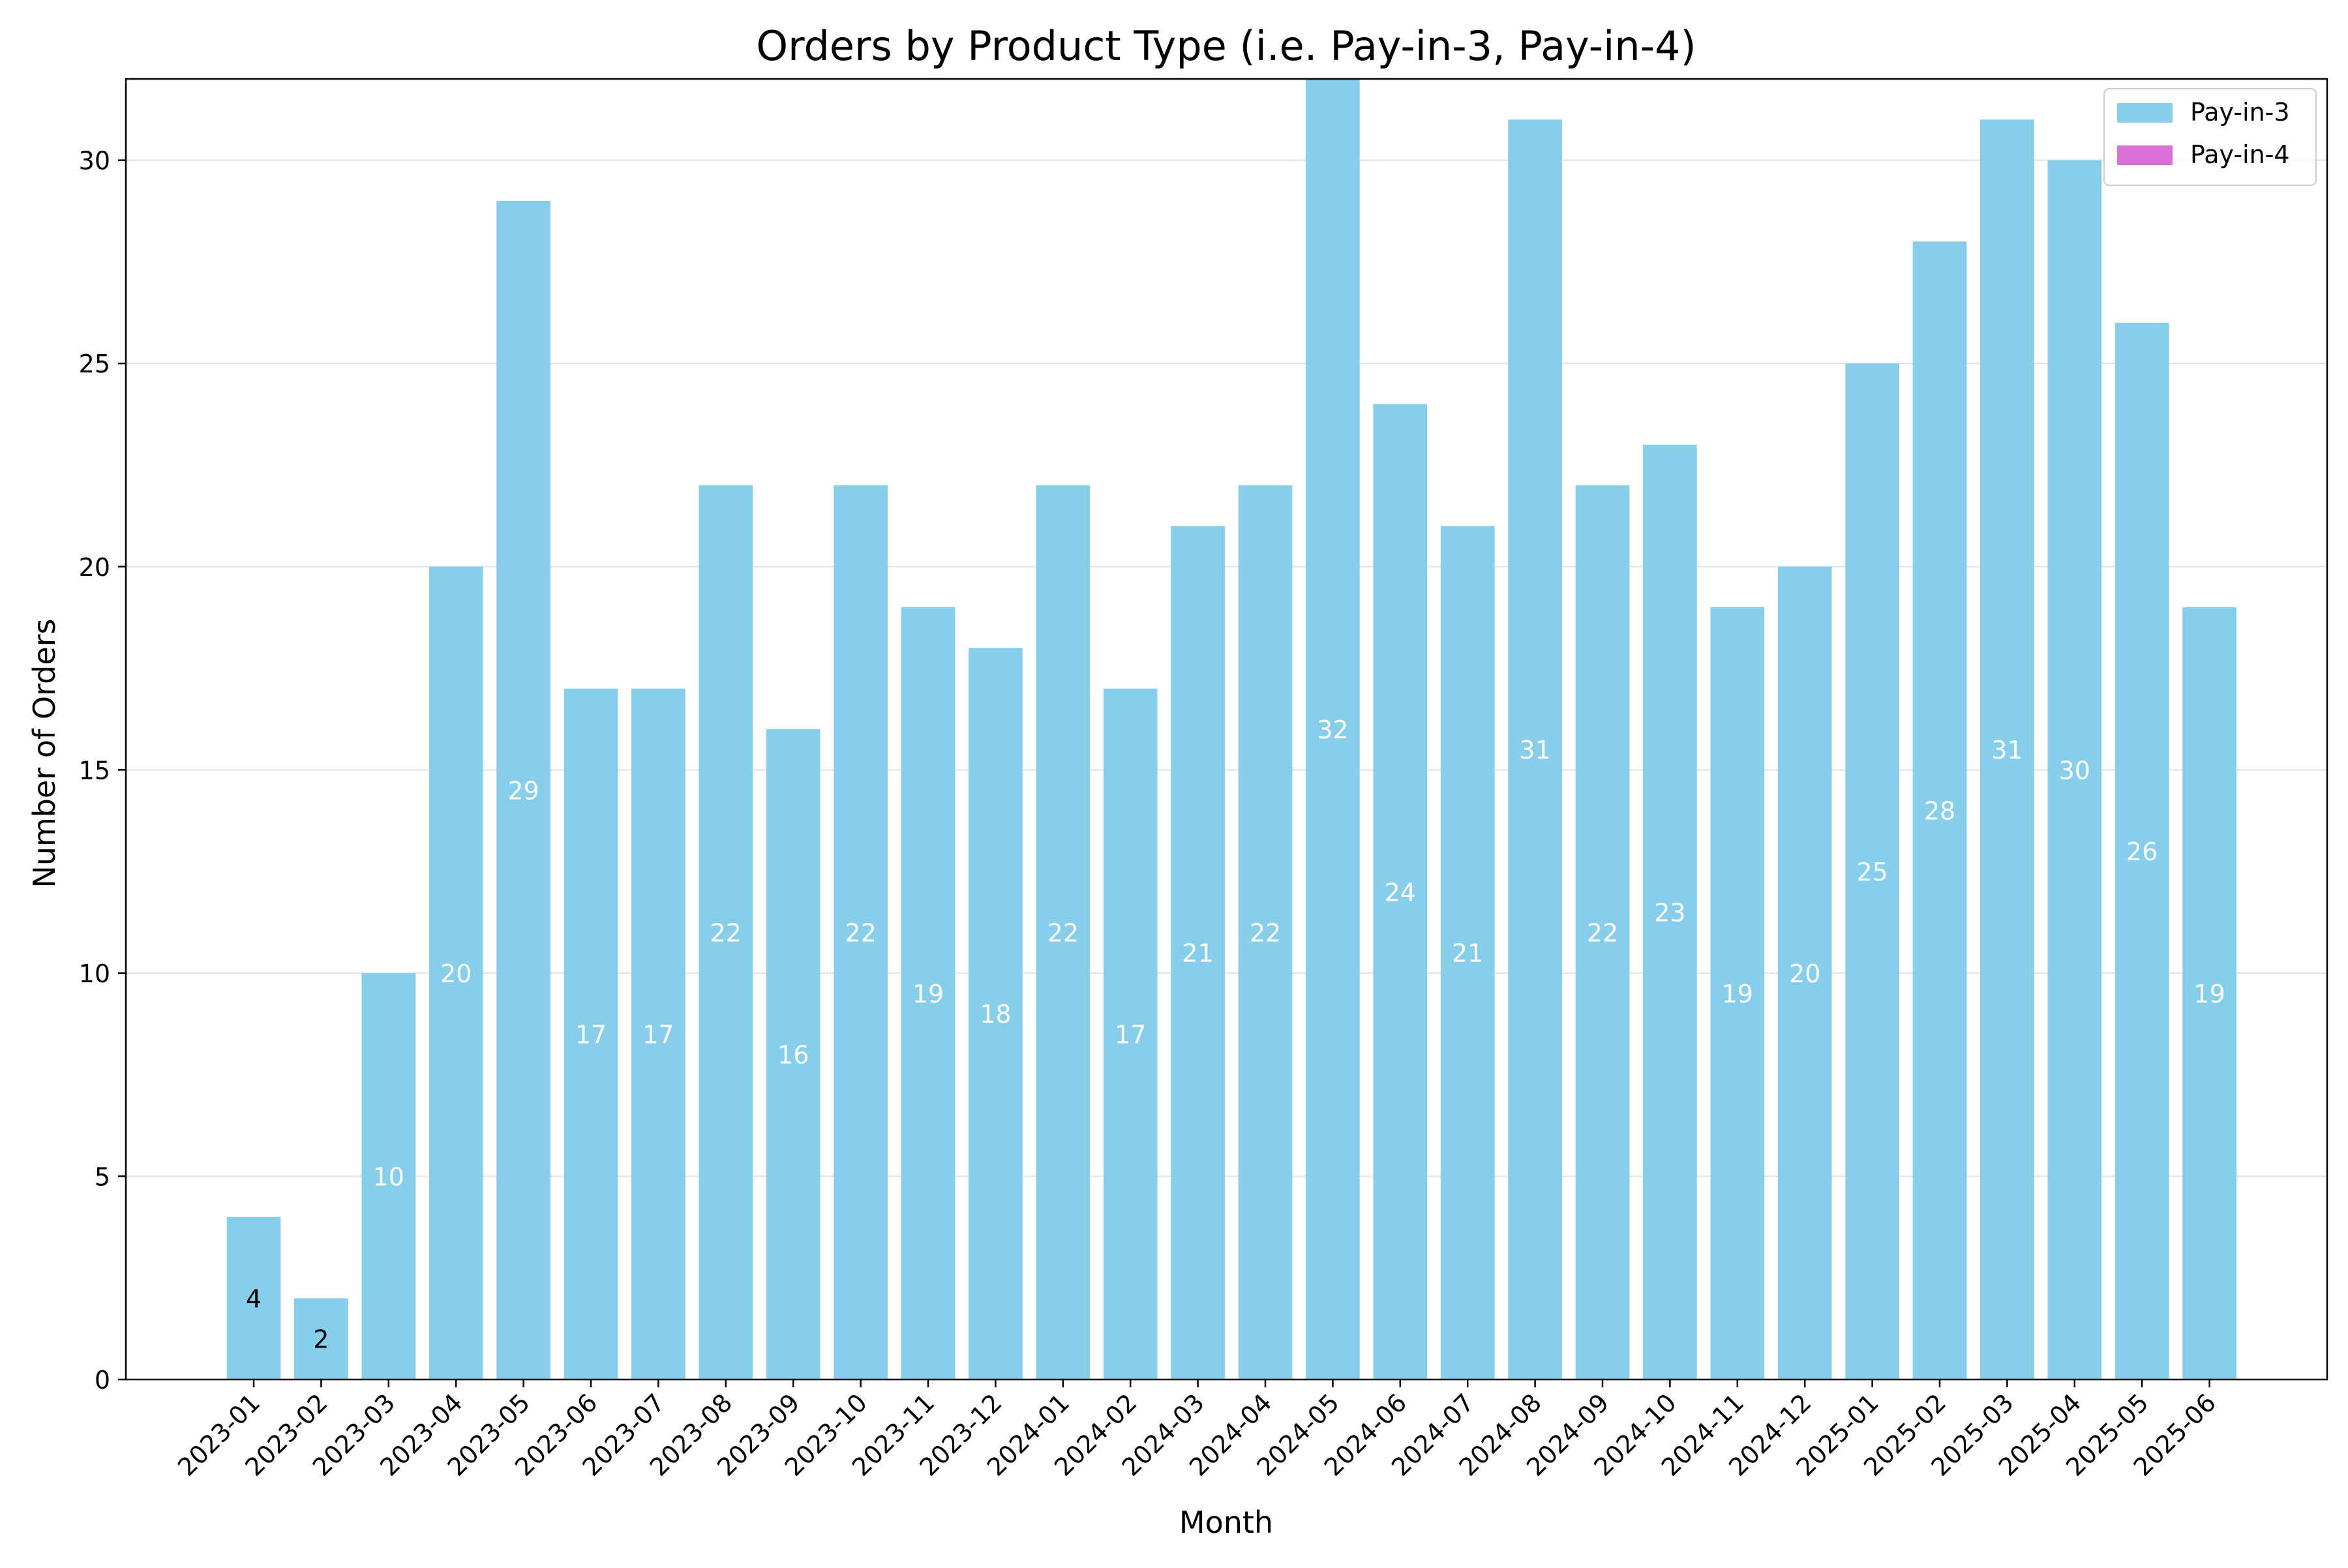 This screenshot has width=2348, height=1568. I want to click on bar-value-label: 23, so click(1670, 912).